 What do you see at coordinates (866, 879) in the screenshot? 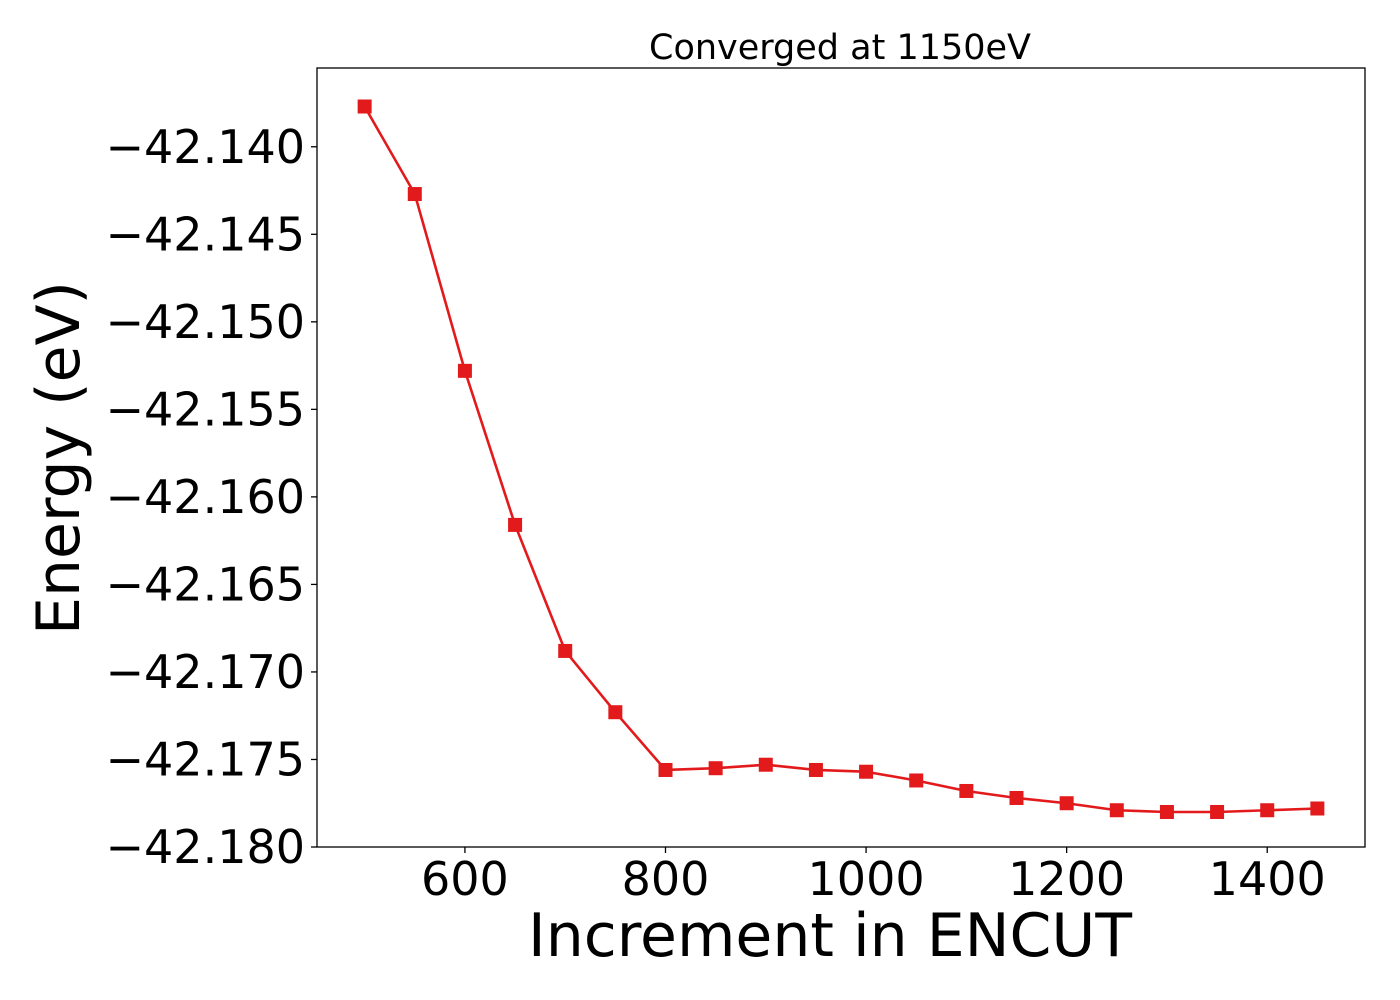
I see `x-tick-label: 1000` at bounding box center [866, 879].